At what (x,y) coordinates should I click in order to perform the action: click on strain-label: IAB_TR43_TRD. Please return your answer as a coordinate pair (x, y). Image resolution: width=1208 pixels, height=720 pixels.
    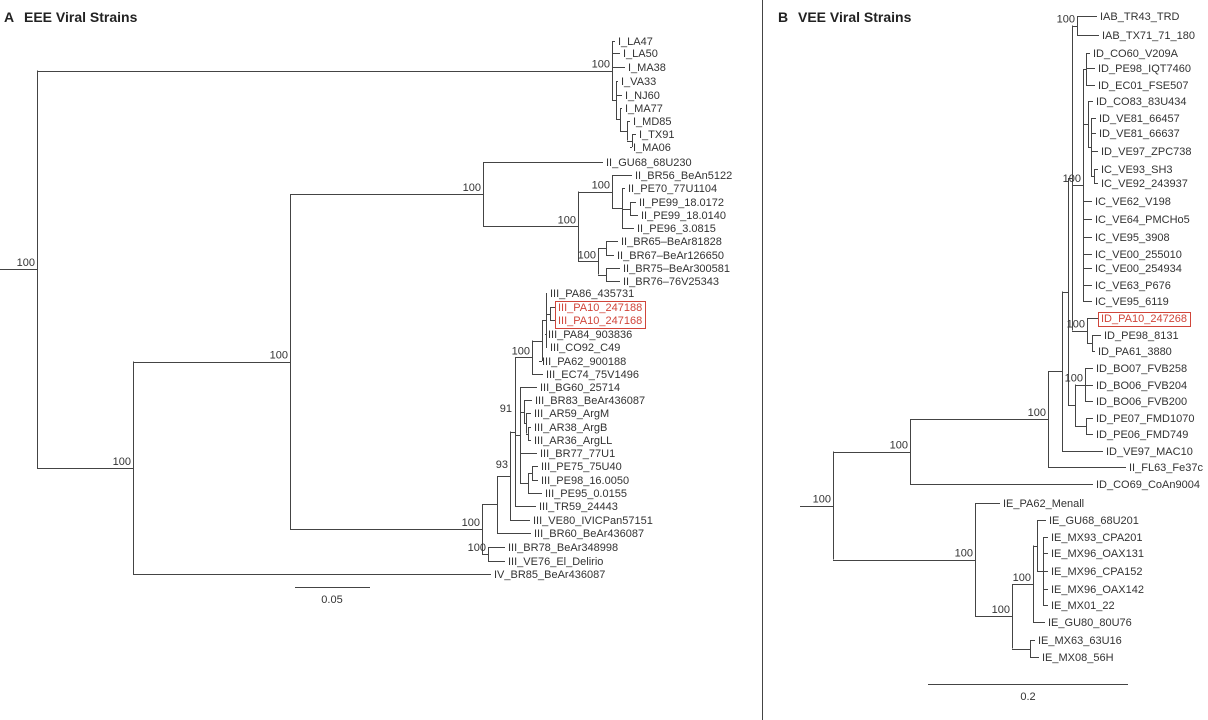
    Looking at the image, I should click on (1140, 17).